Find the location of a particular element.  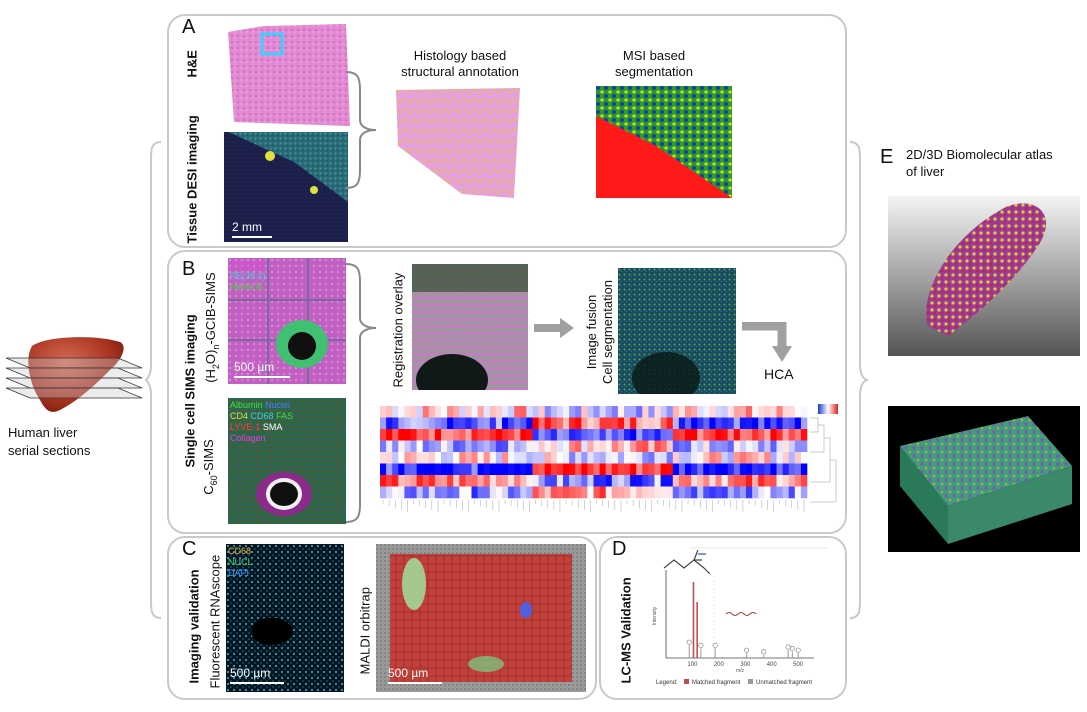

c60-legend-row-2: CD4 CD68 FAS is located at coordinates (262, 416).